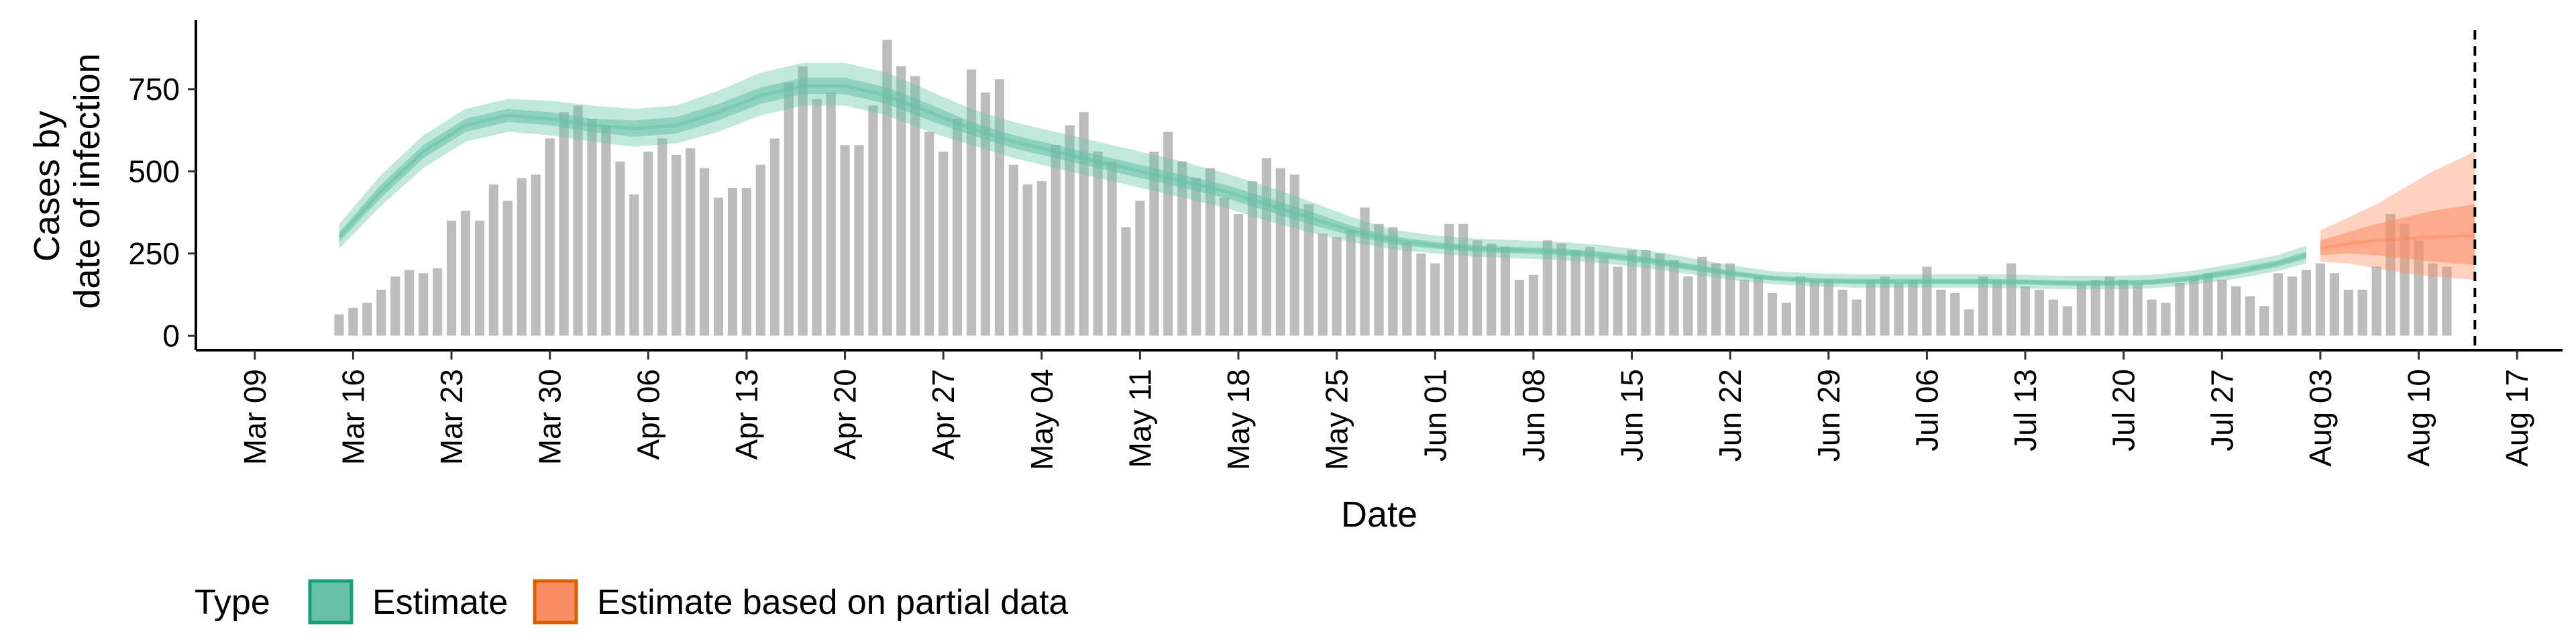  What do you see at coordinates (648, 414) in the screenshot?
I see `x-tick-label: Apr 06` at bounding box center [648, 414].